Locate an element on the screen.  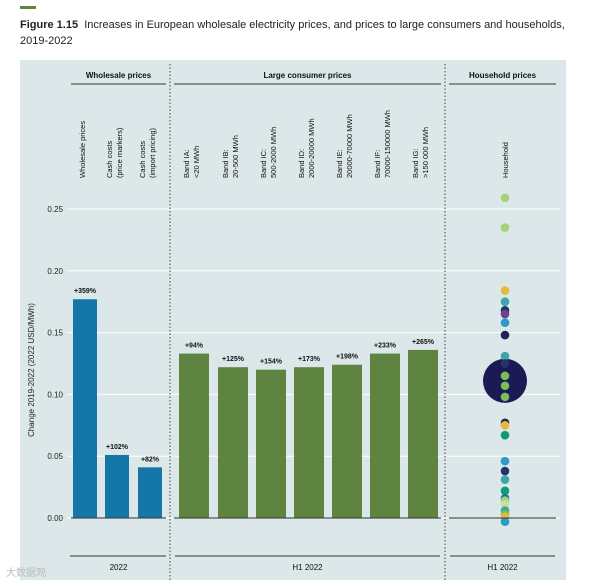
category-label: Band IA: is located at coordinates (186, 163).